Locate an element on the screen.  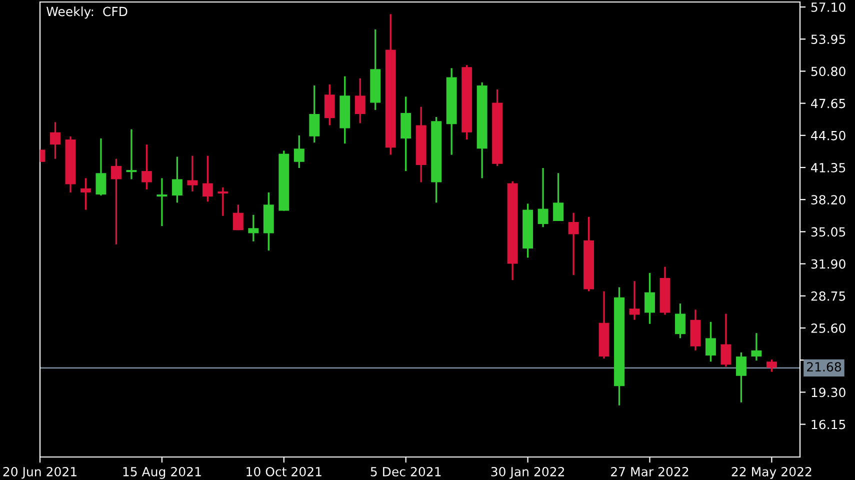
y-tick-label: 19.30 is located at coordinates (829, 393).